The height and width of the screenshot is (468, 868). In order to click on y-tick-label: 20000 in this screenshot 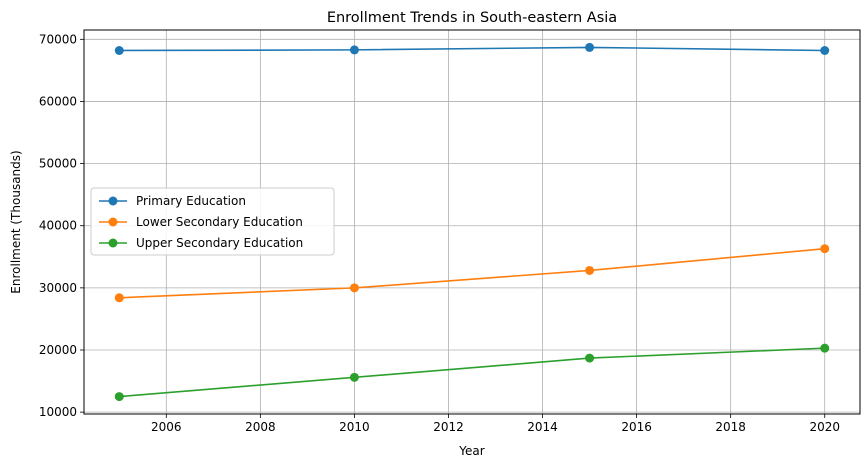, I will do `click(58, 350)`.